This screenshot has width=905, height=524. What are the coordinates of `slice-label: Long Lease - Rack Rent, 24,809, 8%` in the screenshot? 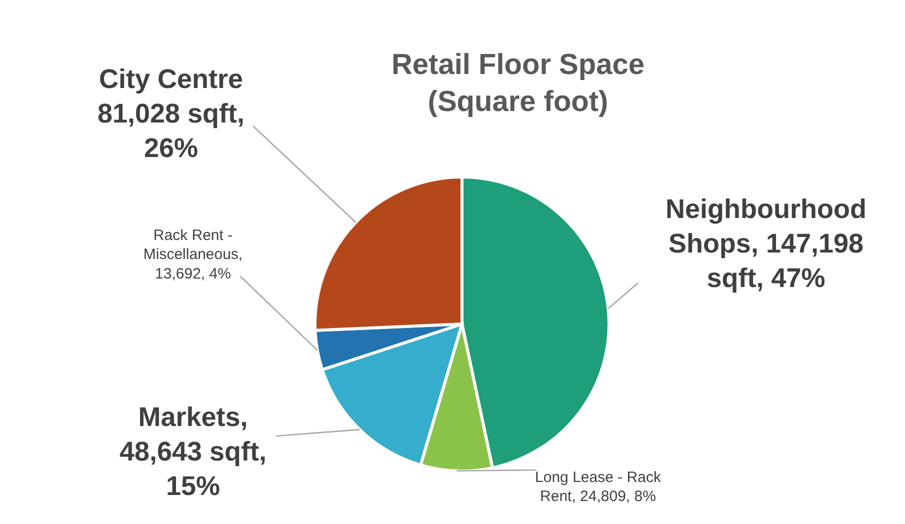 It's located at (598, 487).